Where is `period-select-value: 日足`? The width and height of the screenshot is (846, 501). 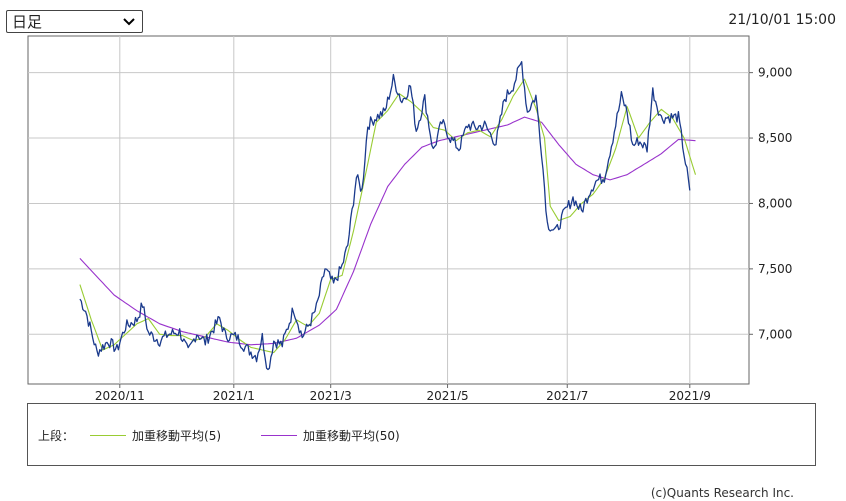
period-select-value: 日足 is located at coordinates (27, 22).